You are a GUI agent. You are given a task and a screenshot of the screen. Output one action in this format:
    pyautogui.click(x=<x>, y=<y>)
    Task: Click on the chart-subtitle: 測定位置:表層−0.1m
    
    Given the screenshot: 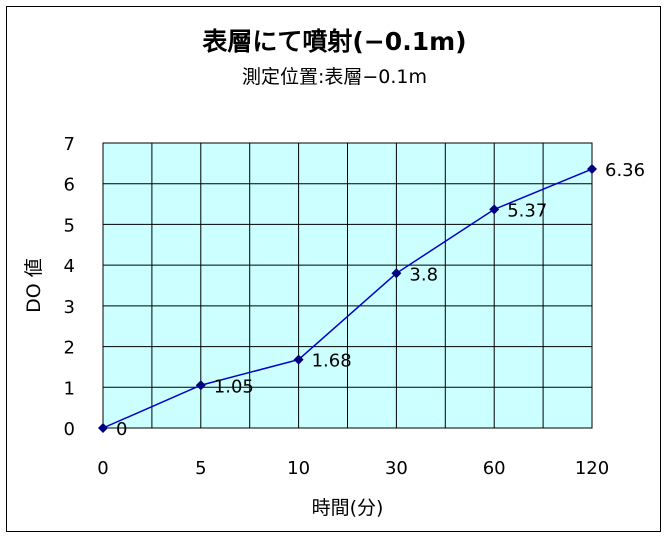 What is the action you would take?
    pyautogui.click(x=334, y=77)
    